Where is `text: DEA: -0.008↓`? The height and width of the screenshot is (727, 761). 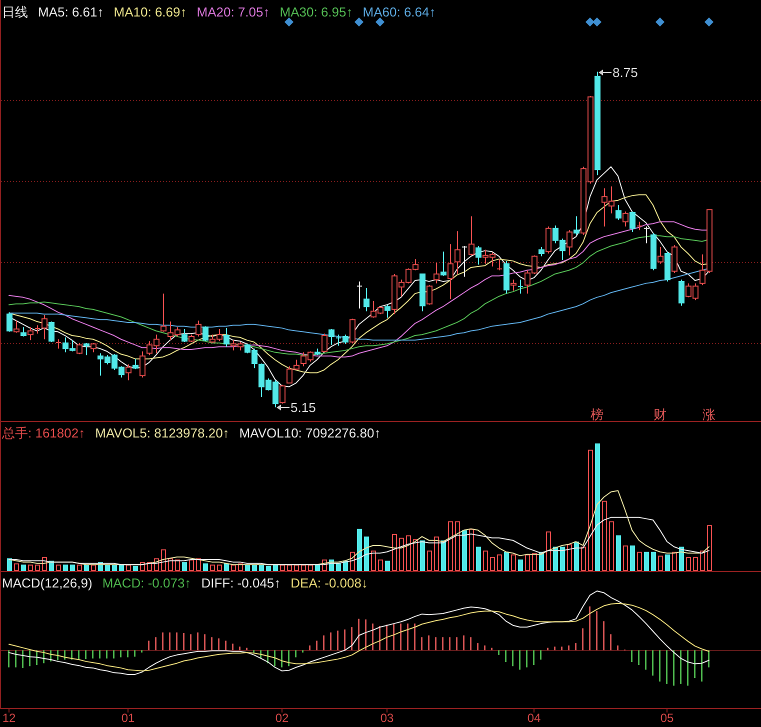
text: DEA: -0.008↓ is located at coordinates (329, 583).